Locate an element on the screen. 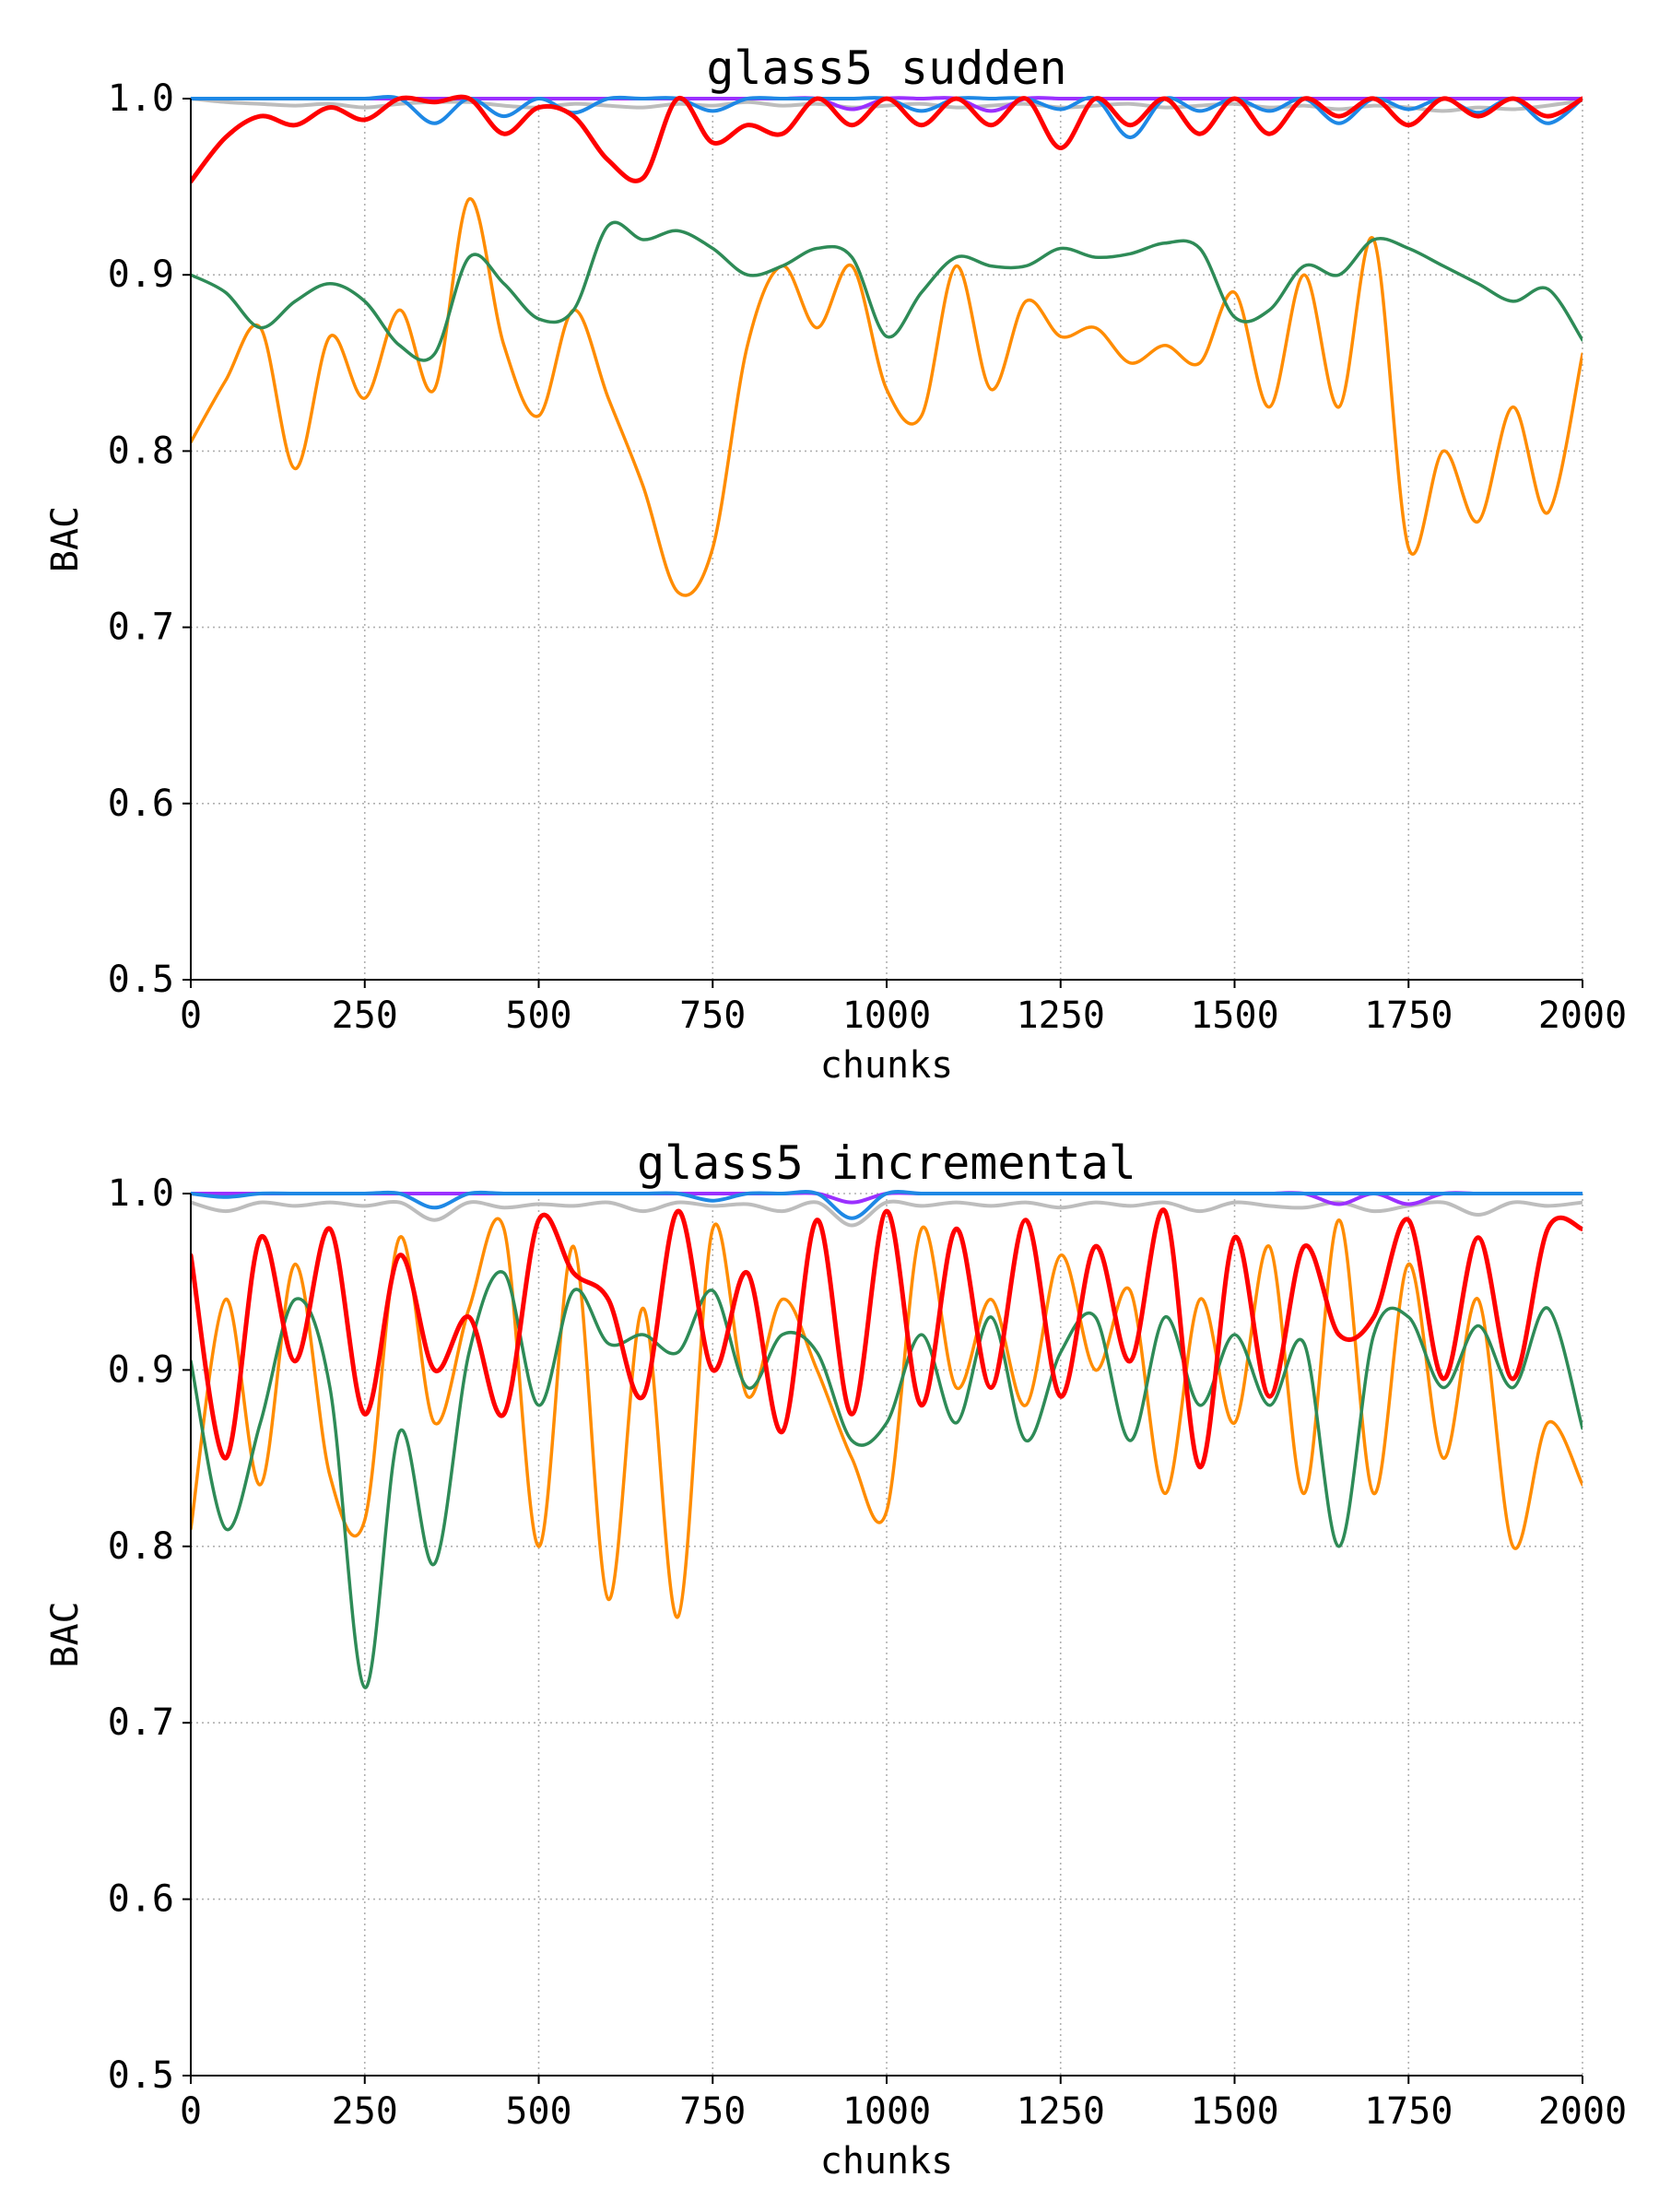 The image size is (1659, 2212). chart-title: glass5 incremental is located at coordinates (886, 1163).